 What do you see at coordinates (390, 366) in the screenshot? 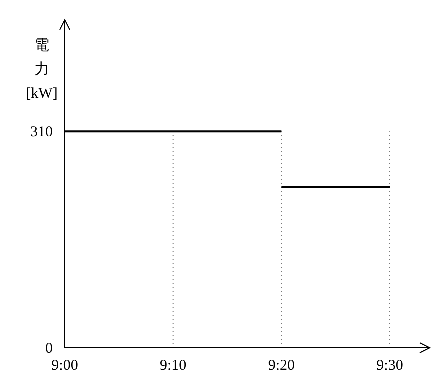
I see `x-tick-label: 9:30` at bounding box center [390, 366].